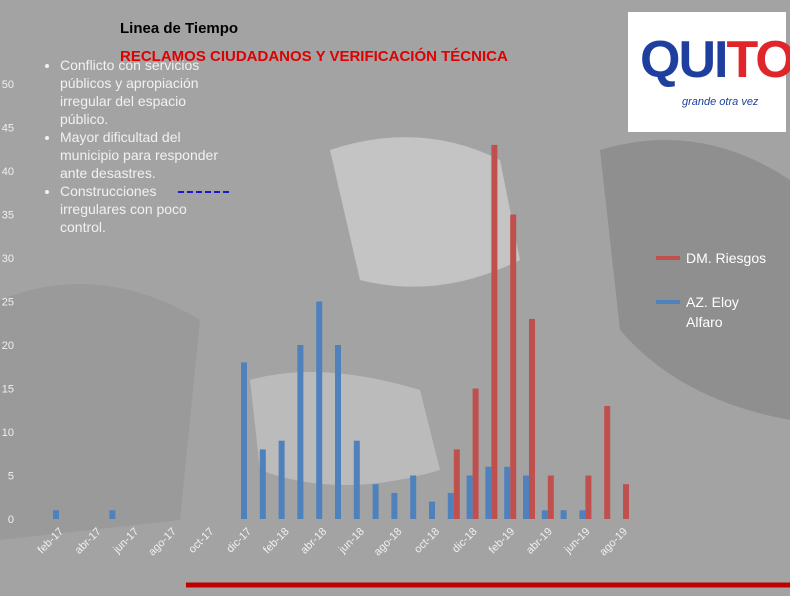  What do you see at coordinates (11, 520) in the screenshot?
I see `y-tick-label: 0` at bounding box center [11, 520].